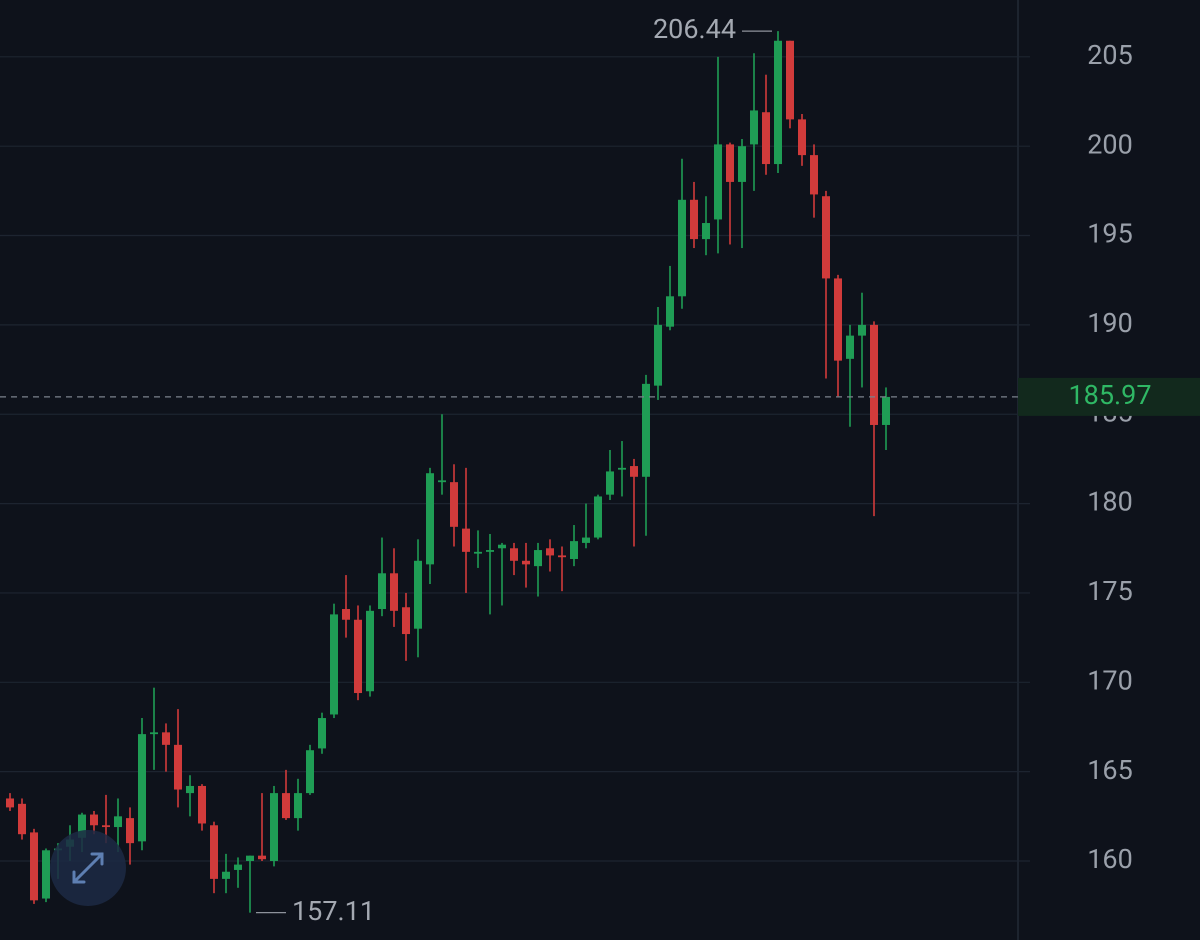 This screenshot has height=940, width=1200. Describe the element at coordinates (1110, 502) in the screenshot. I see `y-tick-label: 180` at that location.